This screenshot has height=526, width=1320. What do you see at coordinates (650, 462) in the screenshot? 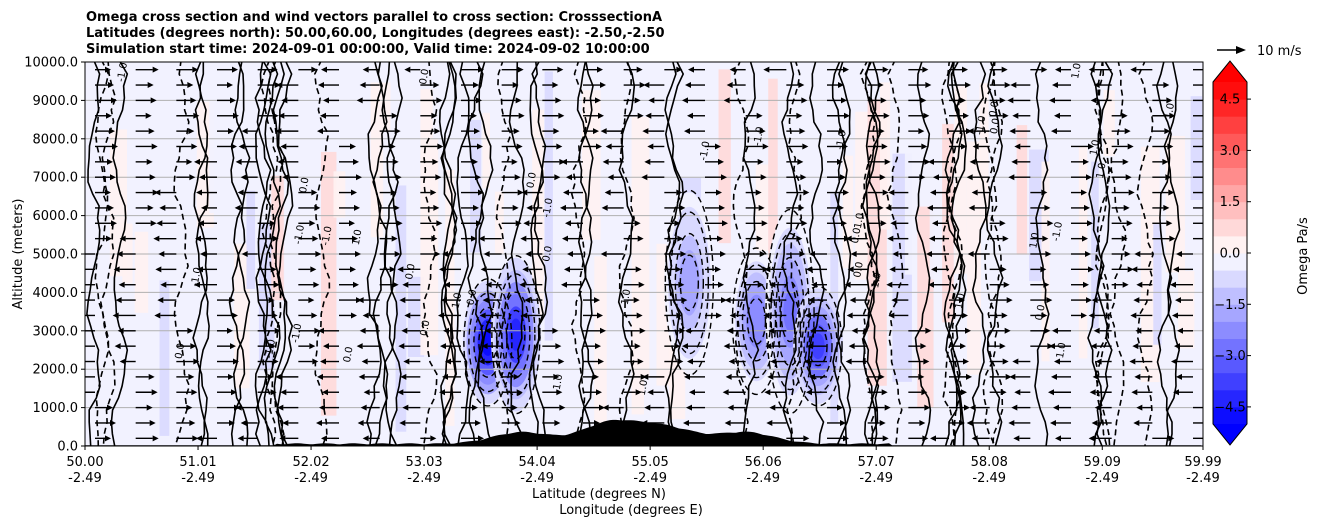
I see `x-tick-label-lat: 55.05` at bounding box center [650, 462].